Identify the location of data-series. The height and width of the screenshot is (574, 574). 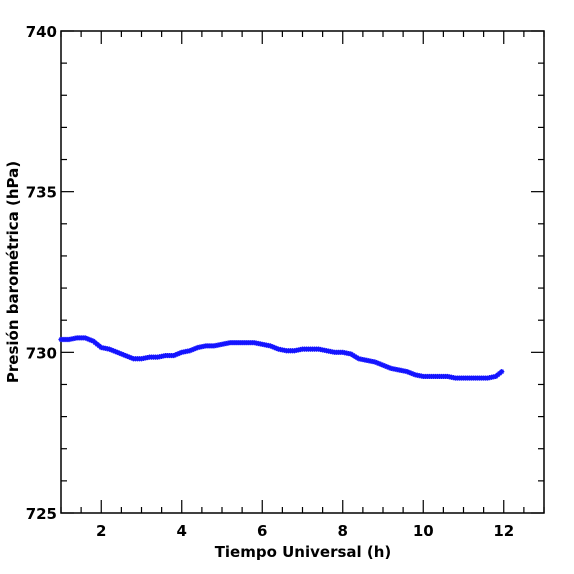
(281, 358).